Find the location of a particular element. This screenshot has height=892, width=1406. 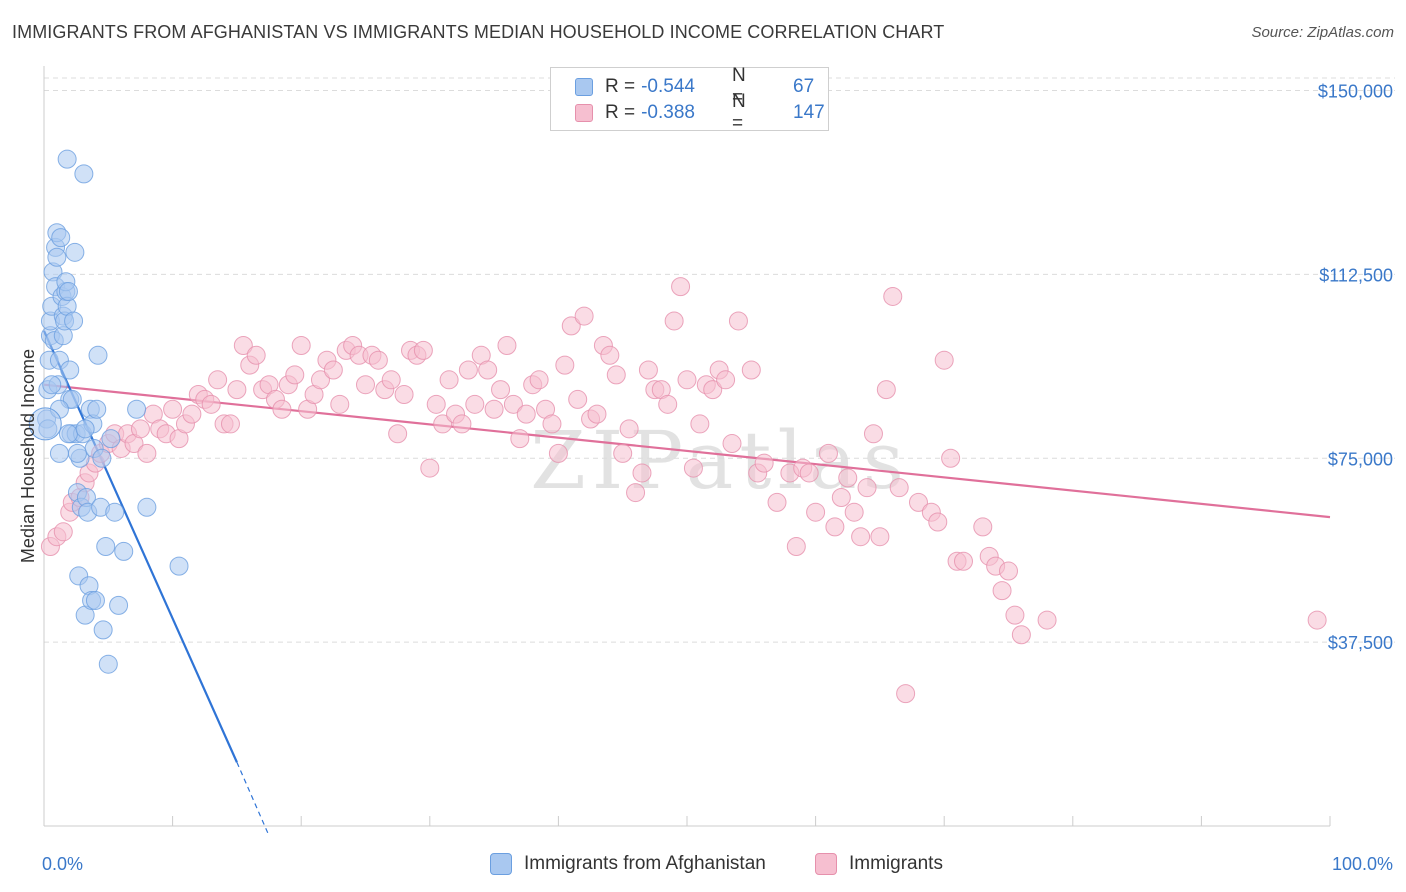

trend-line-afghanistan-extension is located at coordinates (253, 799).